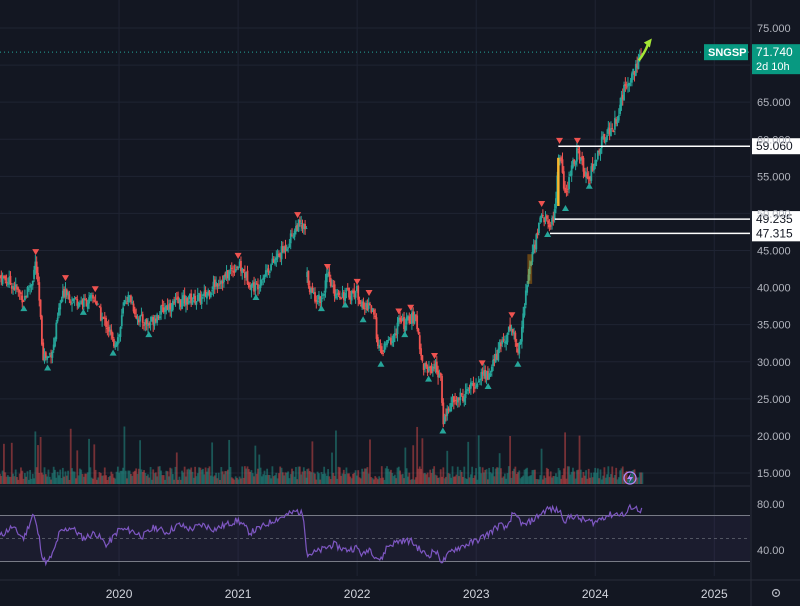  Describe the element at coordinates (726, 52) in the screenshot. I see `symbol-tag` at that location.